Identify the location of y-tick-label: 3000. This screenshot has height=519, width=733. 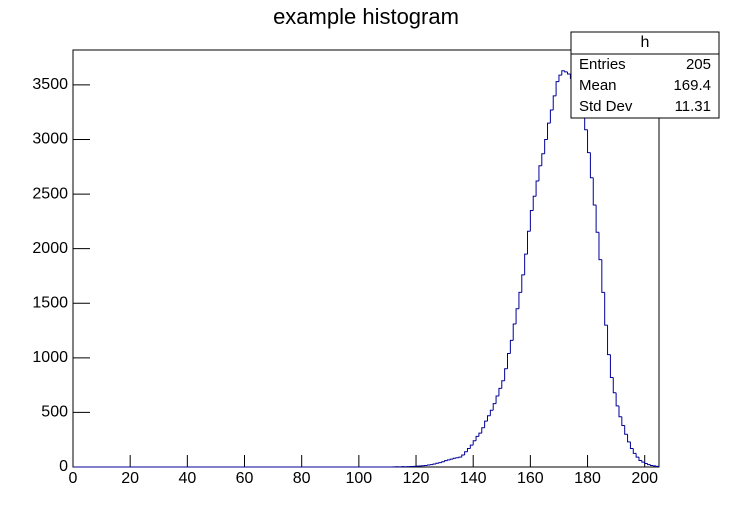
(50, 139).